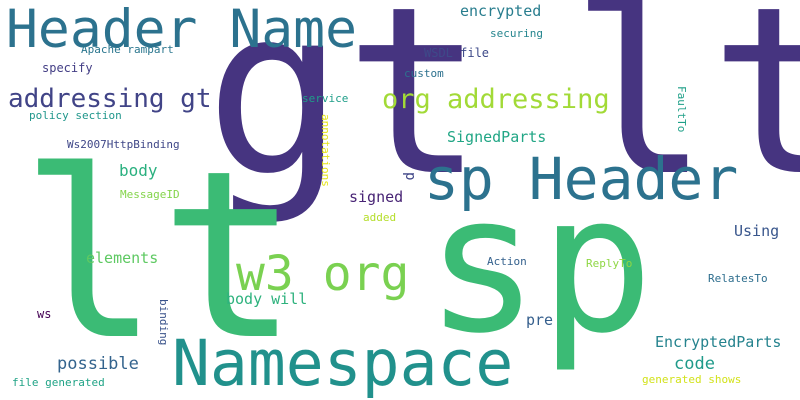  Describe the element at coordinates (757, 231) in the screenshot. I see `cloud-word-using: Using` at that location.